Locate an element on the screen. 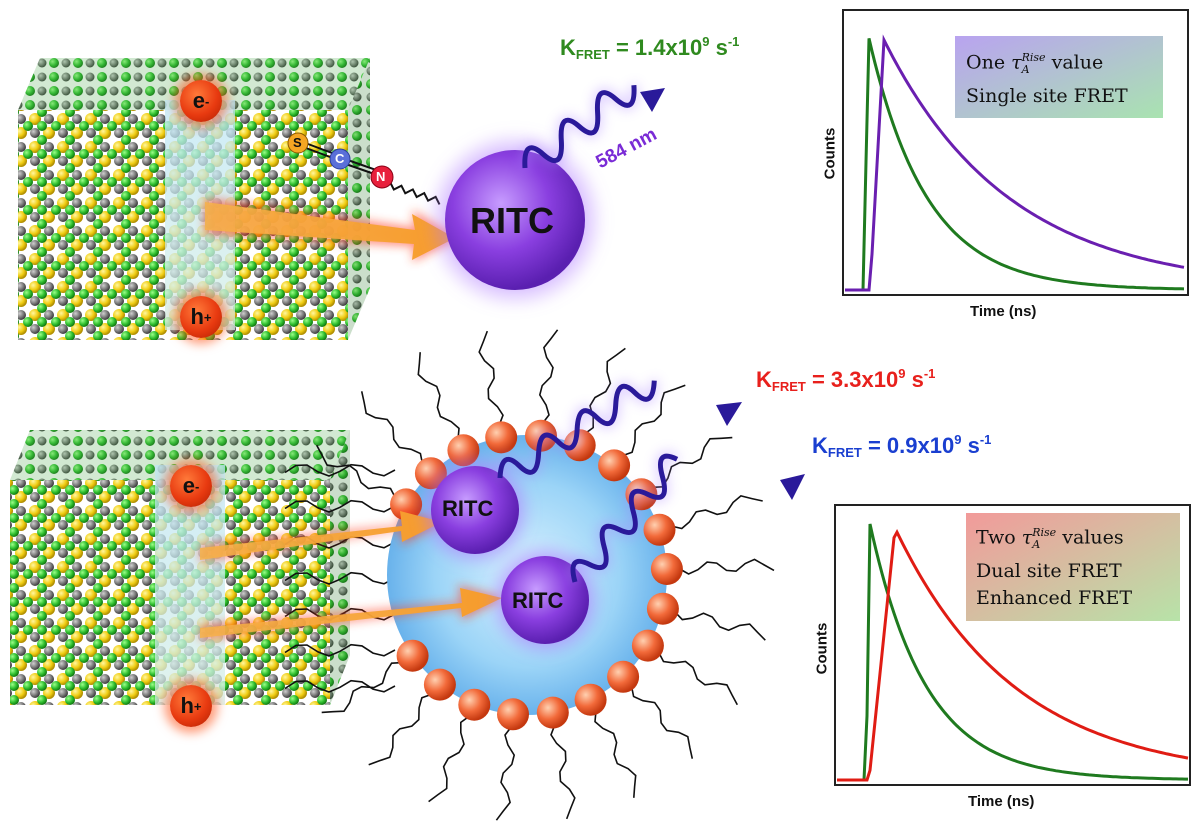 Image resolution: width=1200 pixels, height=824 pixels. hole-bottom: h + is located at coordinates (191, 706).